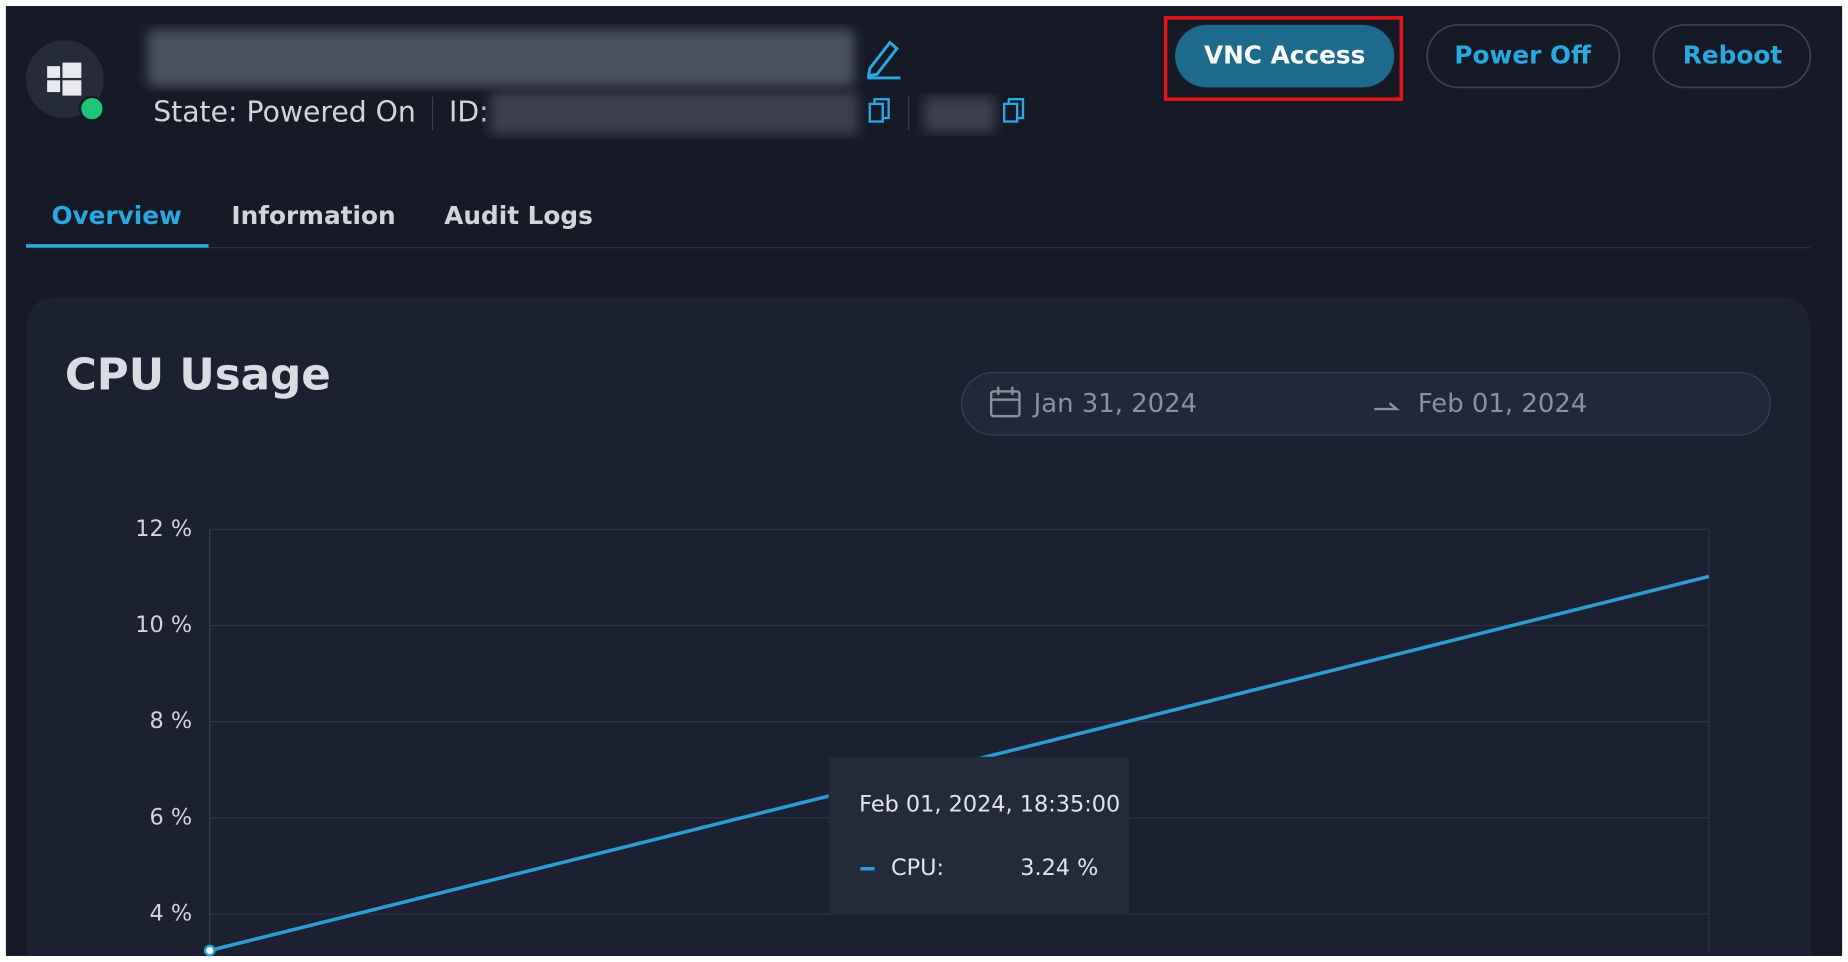 This screenshot has height=962, width=1848. What do you see at coordinates (91, 108) in the screenshot?
I see `status-dot` at bounding box center [91, 108].